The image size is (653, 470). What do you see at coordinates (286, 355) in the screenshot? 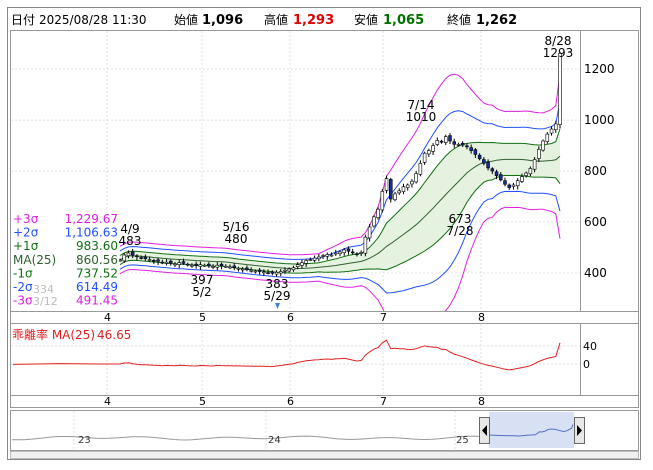
I see `deviation-line` at bounding box center [286, 355].